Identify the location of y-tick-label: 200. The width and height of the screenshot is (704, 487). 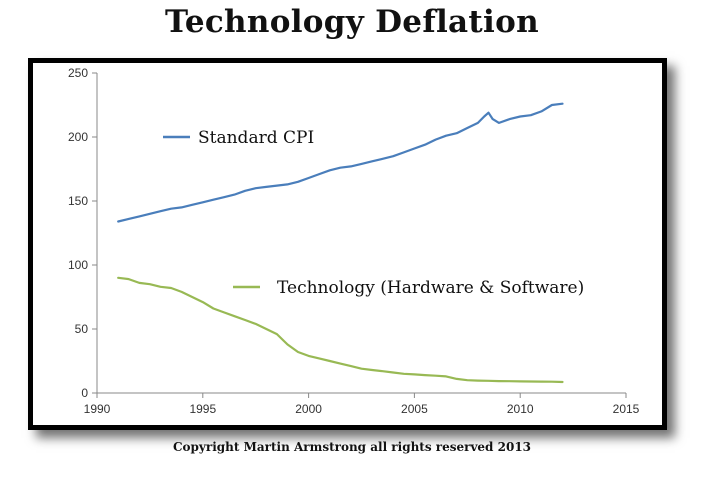
(78, 137).